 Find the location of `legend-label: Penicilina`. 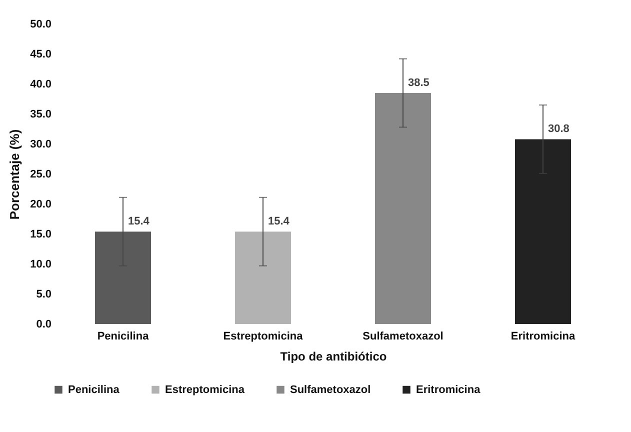

legend-label: Penicilina is located at coordinates (94, 390).